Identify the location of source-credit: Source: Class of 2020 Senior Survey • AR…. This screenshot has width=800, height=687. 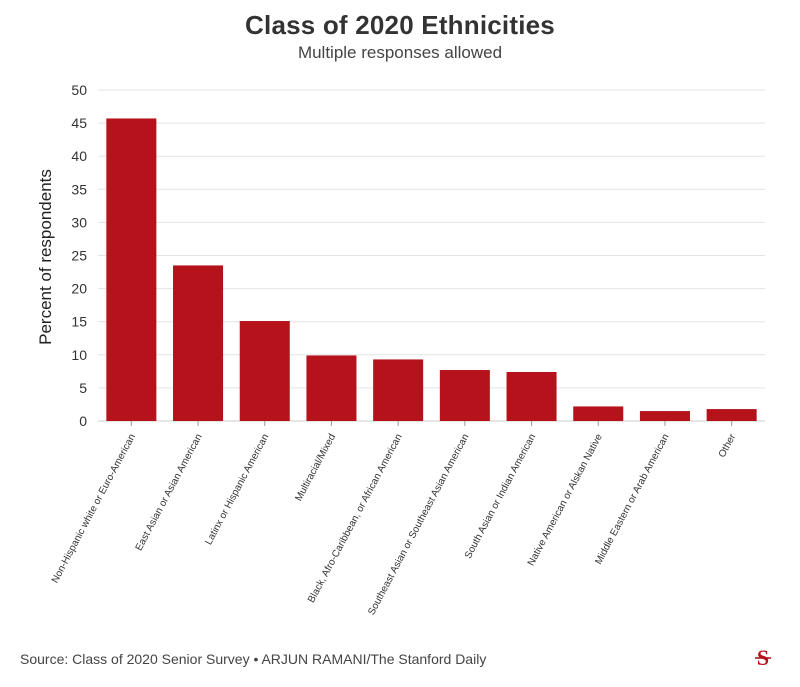
(253, 659).